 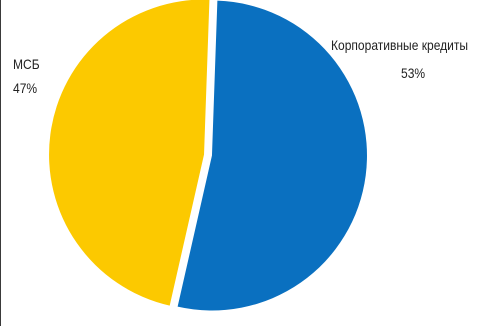 I want to click on slice-value-msb: 47%, so click(x=25, y=88).